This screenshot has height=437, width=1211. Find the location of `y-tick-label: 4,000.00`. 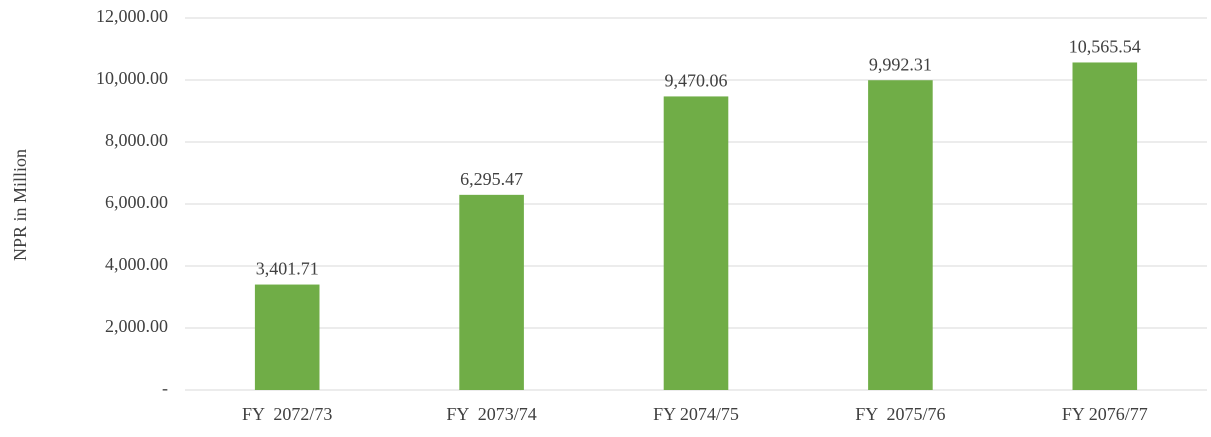

y-tick-label: 4,000.00 is located at coordinates (136, 264).